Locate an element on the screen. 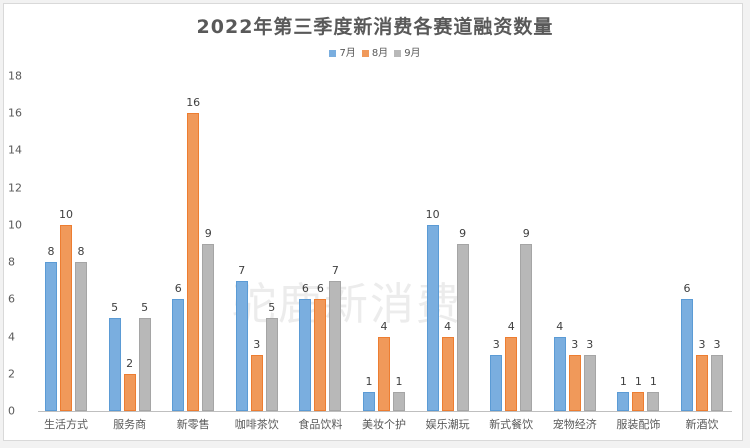  x-category-label: 生活方式 is located at coordinates (66, 424).